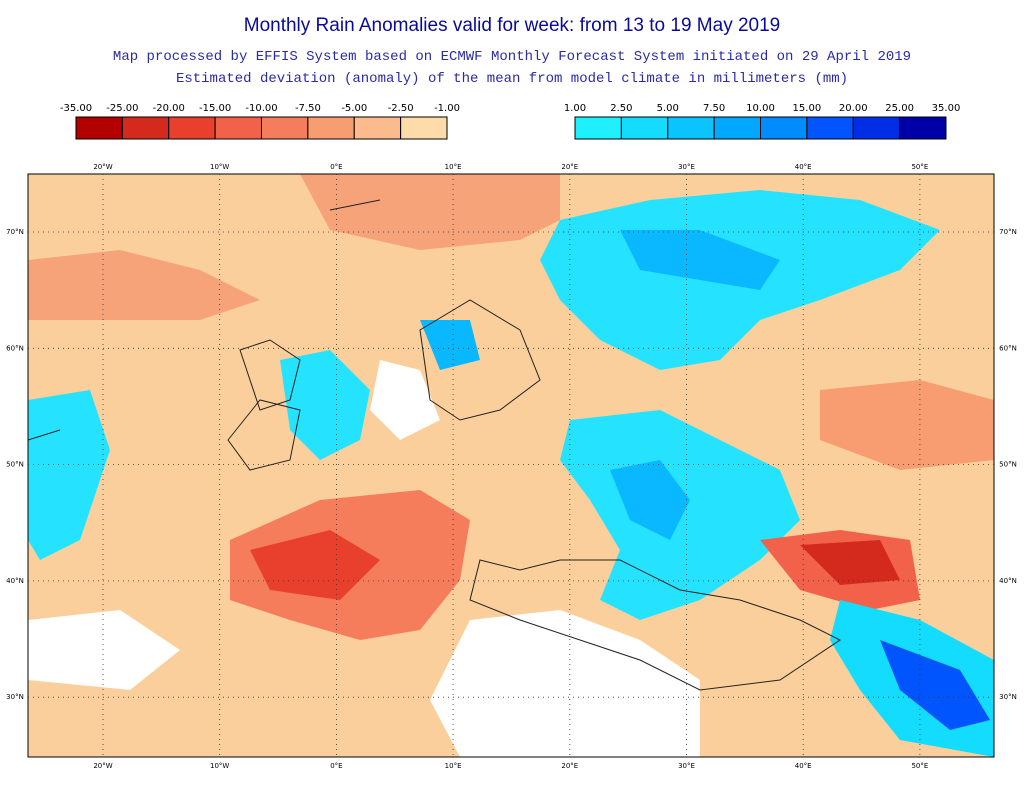 This screenshot has width=1024, height=787. Describe the element at coordinates (122, 108) in the screenshot. I see `legend-label: -25.00` at that location.